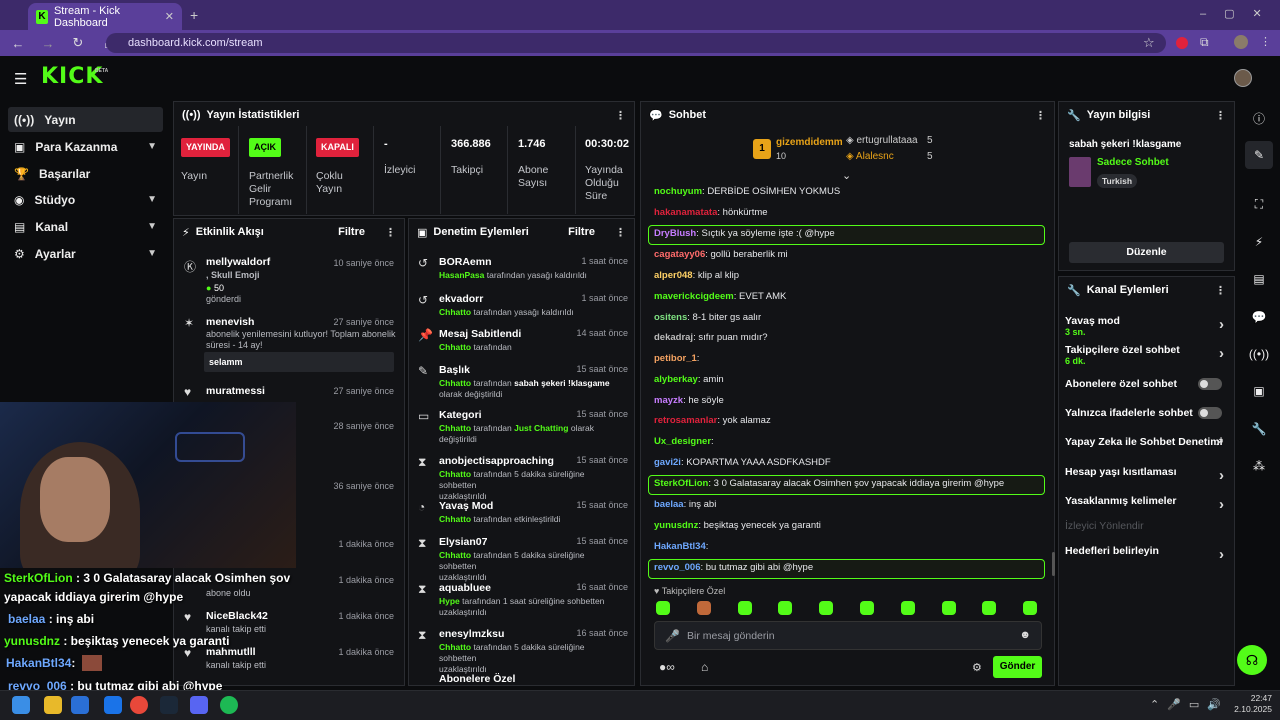 This screenshot has height=720, width=1280. I want to click on chat-username: alyberkay, so click(676, 379).